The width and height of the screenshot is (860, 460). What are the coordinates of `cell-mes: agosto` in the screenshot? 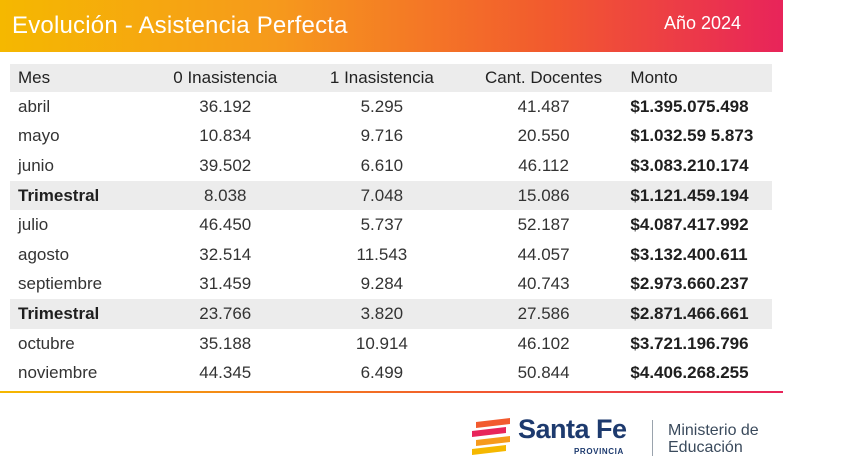 It's located at (44, 254).